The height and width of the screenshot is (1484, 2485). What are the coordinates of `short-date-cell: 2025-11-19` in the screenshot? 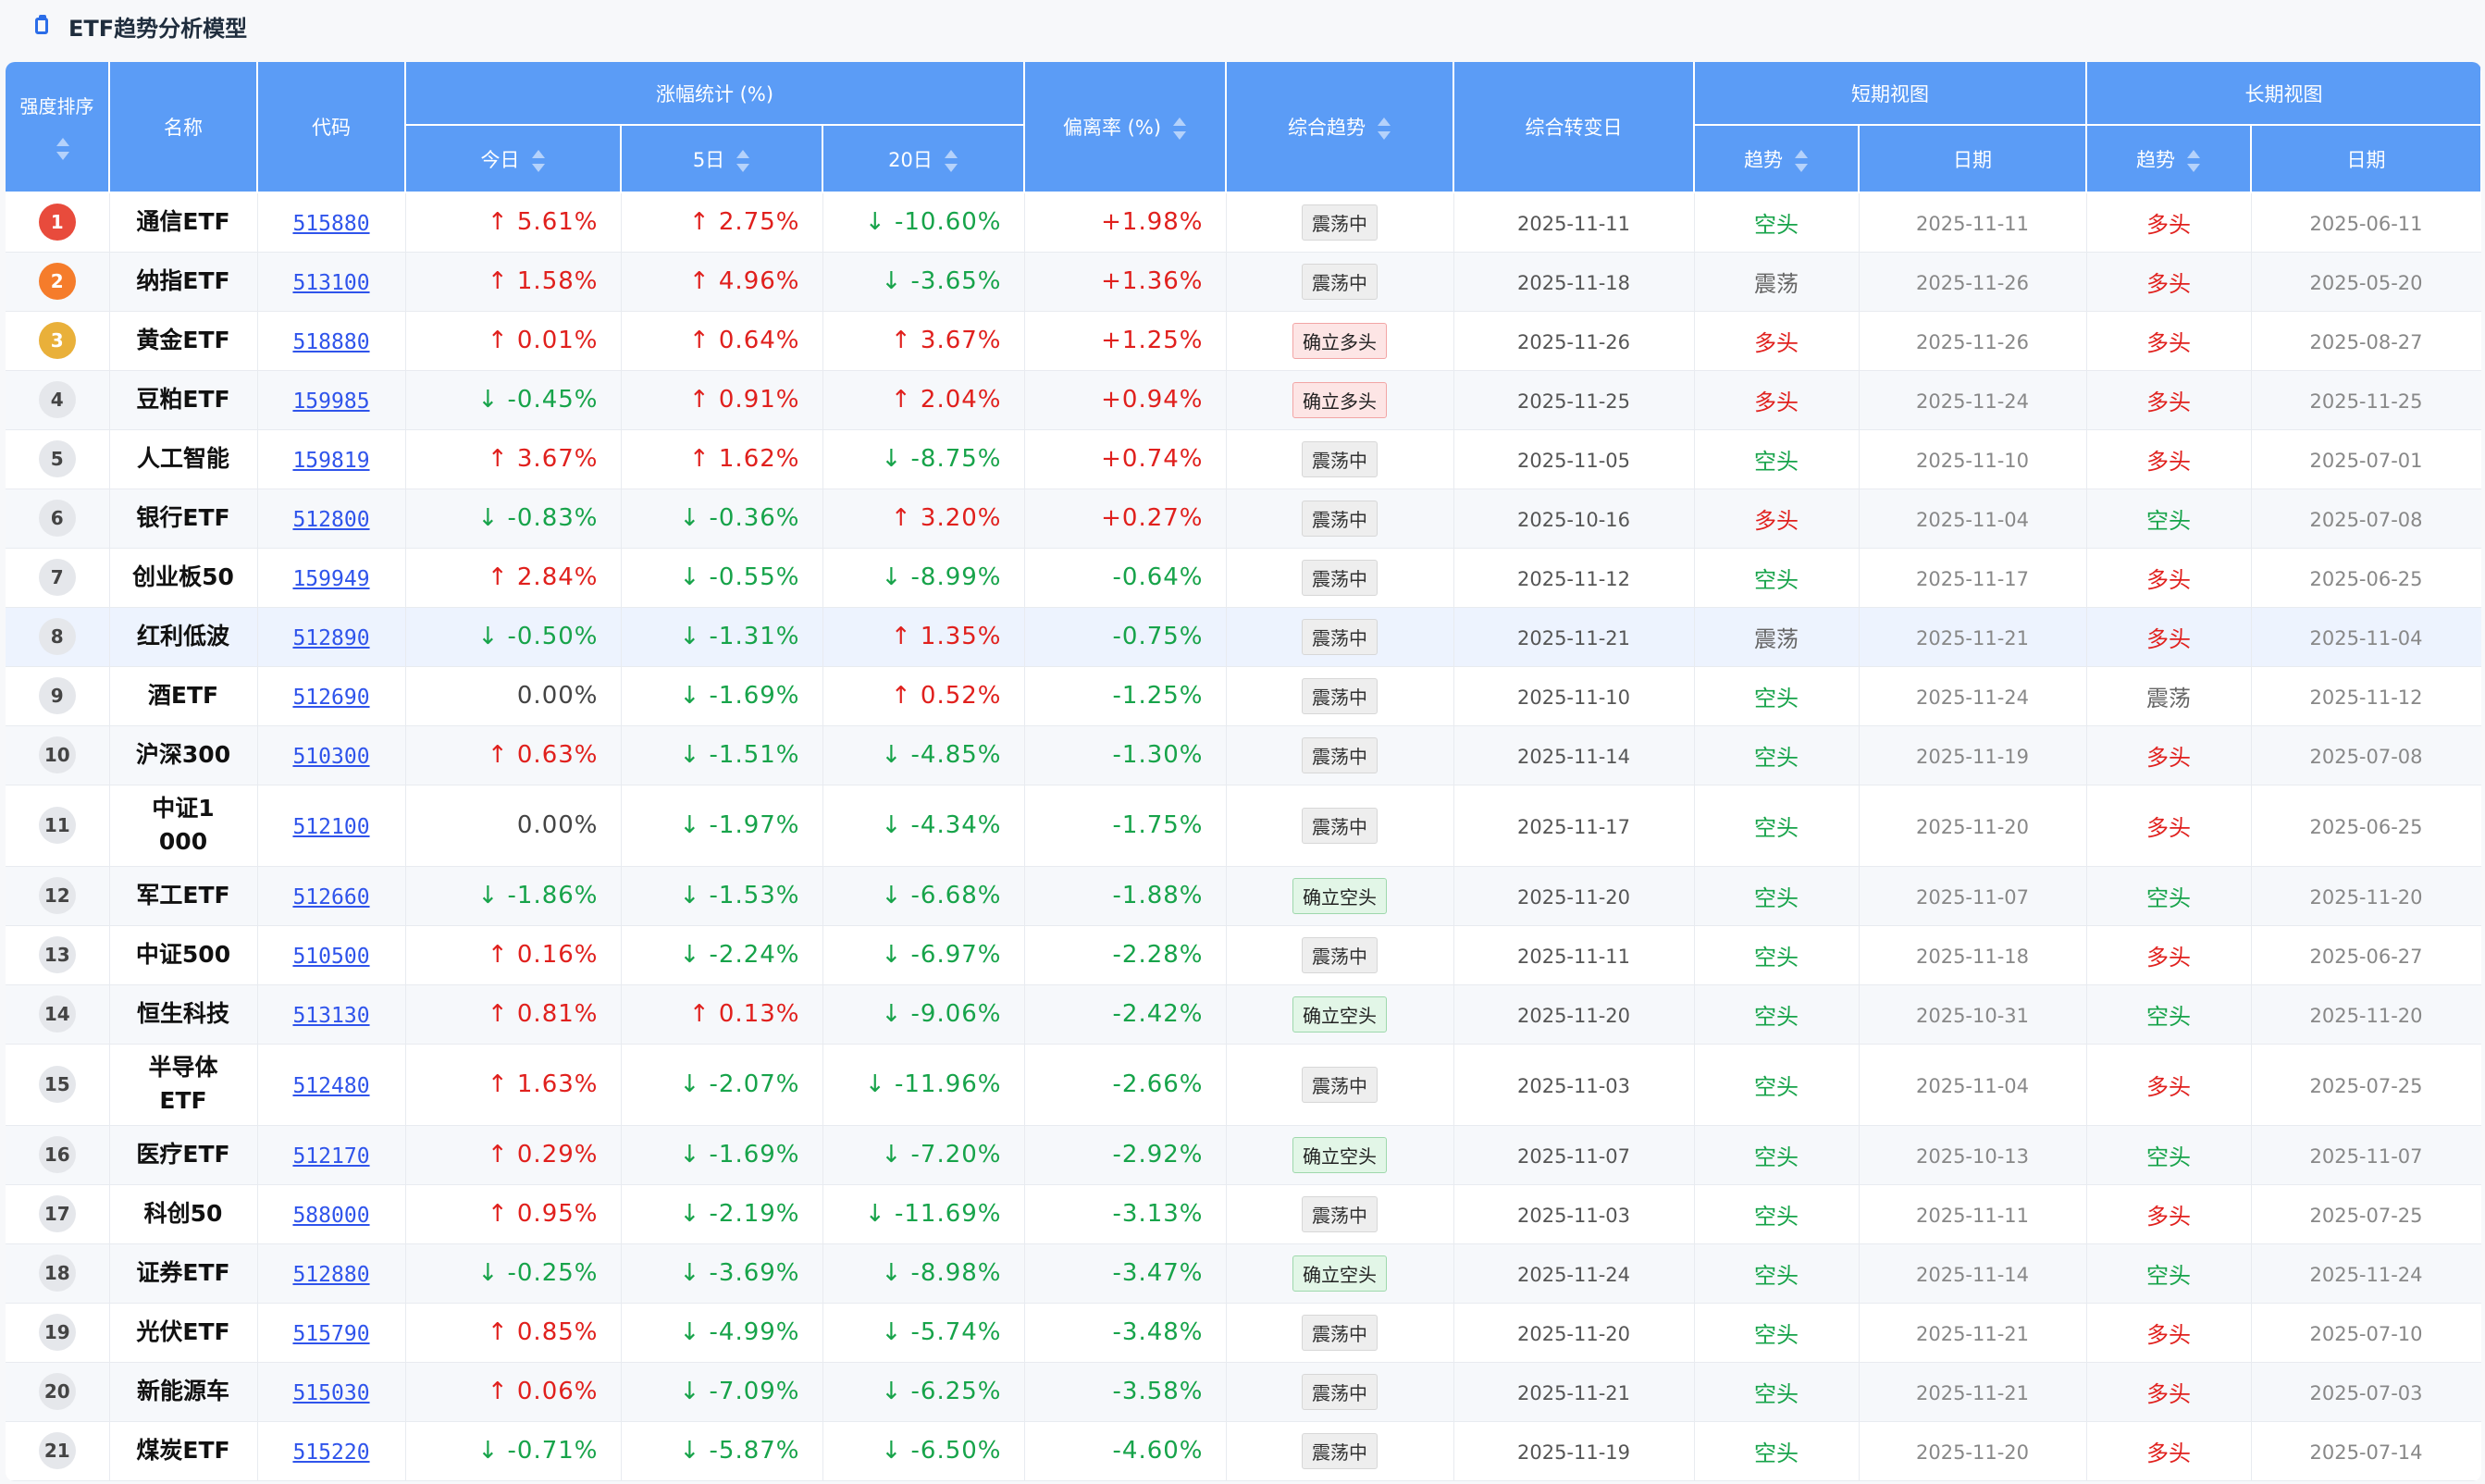 It's located at (1973, 755).